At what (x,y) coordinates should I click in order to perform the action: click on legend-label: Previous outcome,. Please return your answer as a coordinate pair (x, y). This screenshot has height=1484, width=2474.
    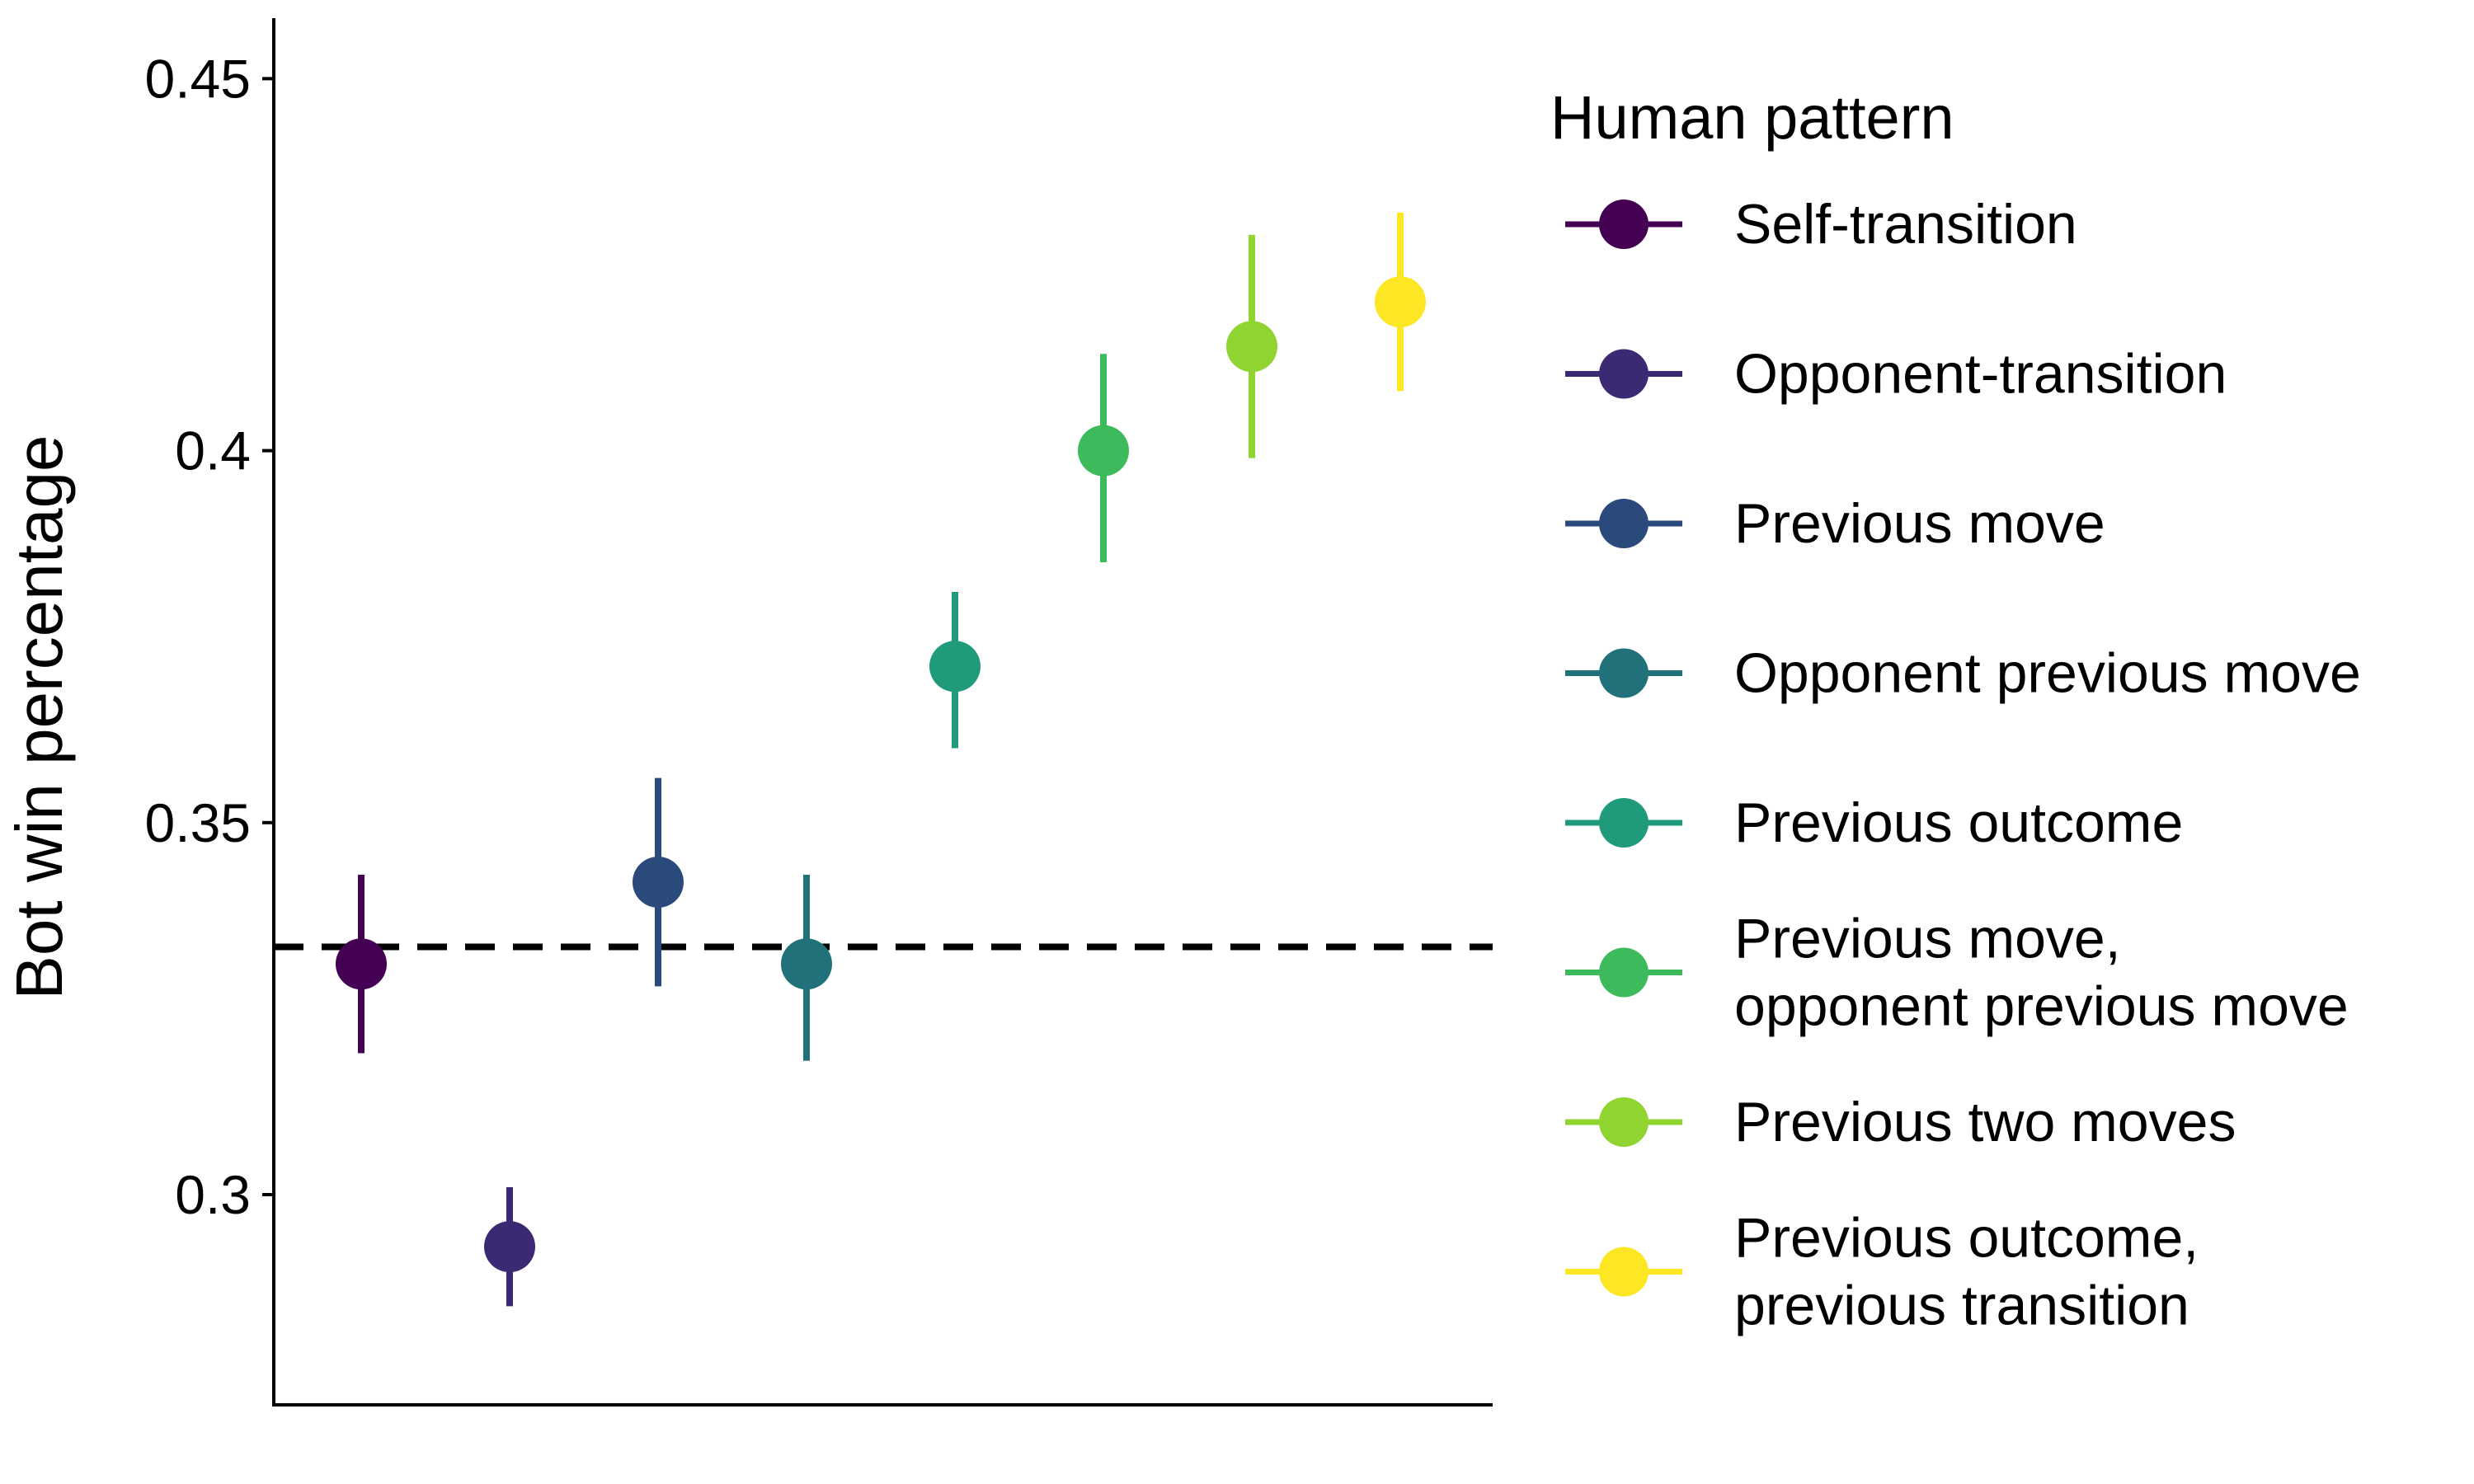
    Looking at the image, I should click on (1966, 1238).